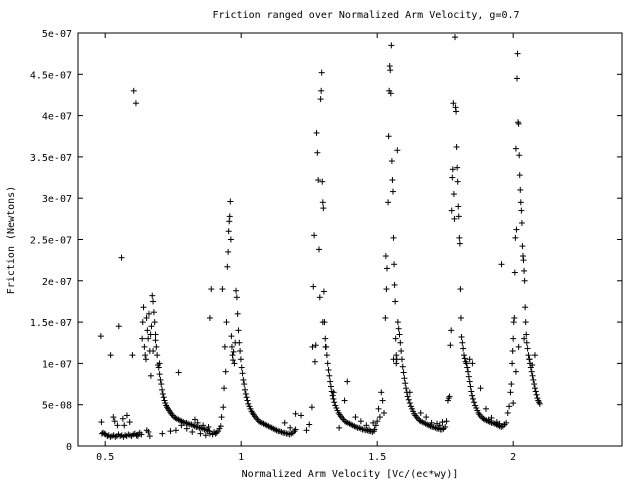 The width and height of the screenshot is (640, 480). I want to click on y-tick-label: 3.5e-07, so click(51, 158).